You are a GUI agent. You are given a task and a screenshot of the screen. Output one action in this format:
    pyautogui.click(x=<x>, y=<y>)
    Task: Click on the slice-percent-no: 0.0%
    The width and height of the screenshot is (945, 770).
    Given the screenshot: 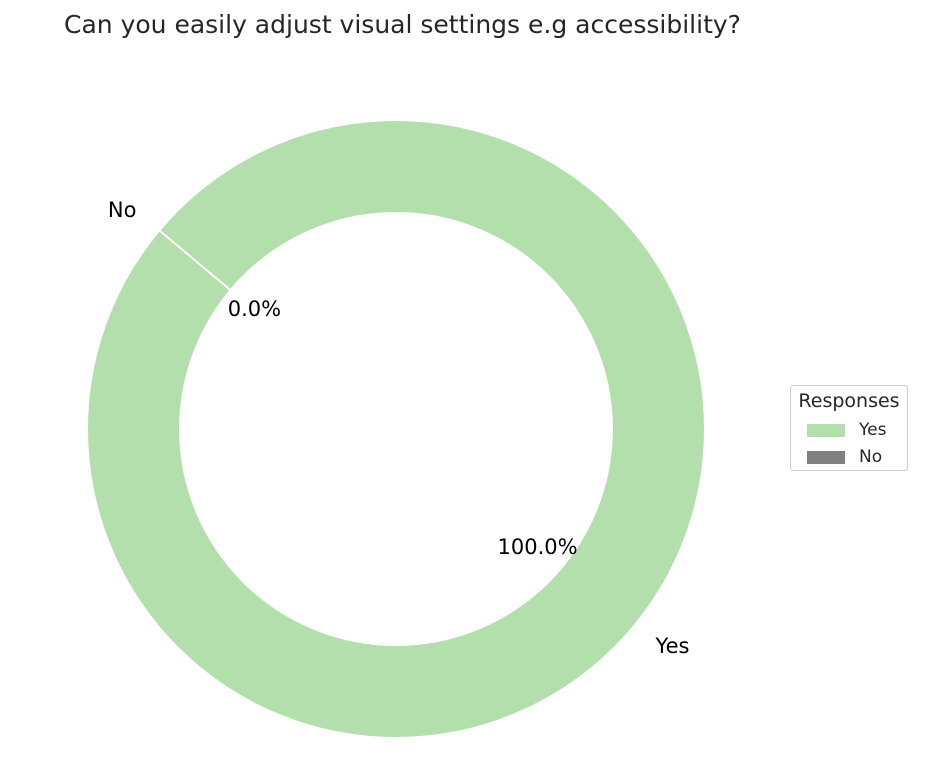 What is the action you would take?
    pyautogui.click(x=254, y=309)
    